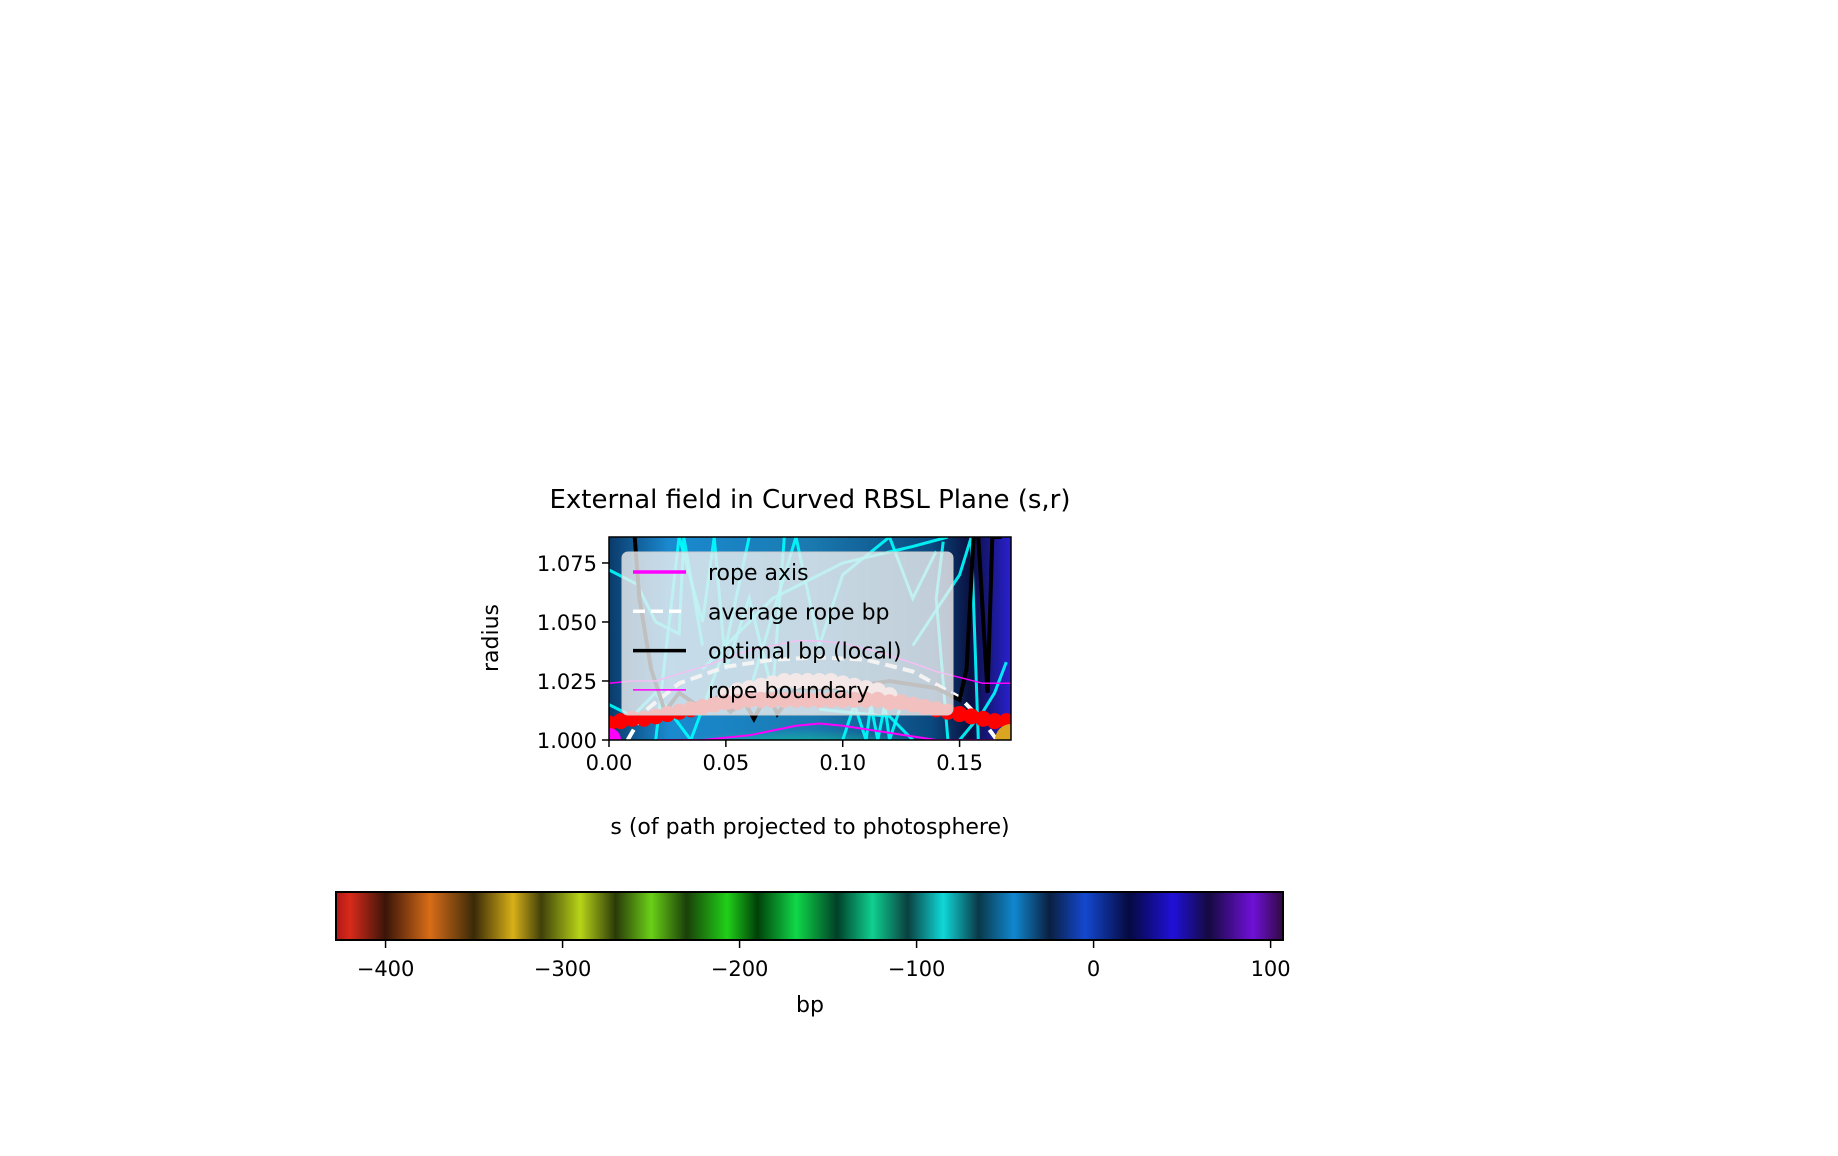  Describe the element at coordinates (917, 969) in the screenshot. I see `colorbar-tick-label: −100` at that location.